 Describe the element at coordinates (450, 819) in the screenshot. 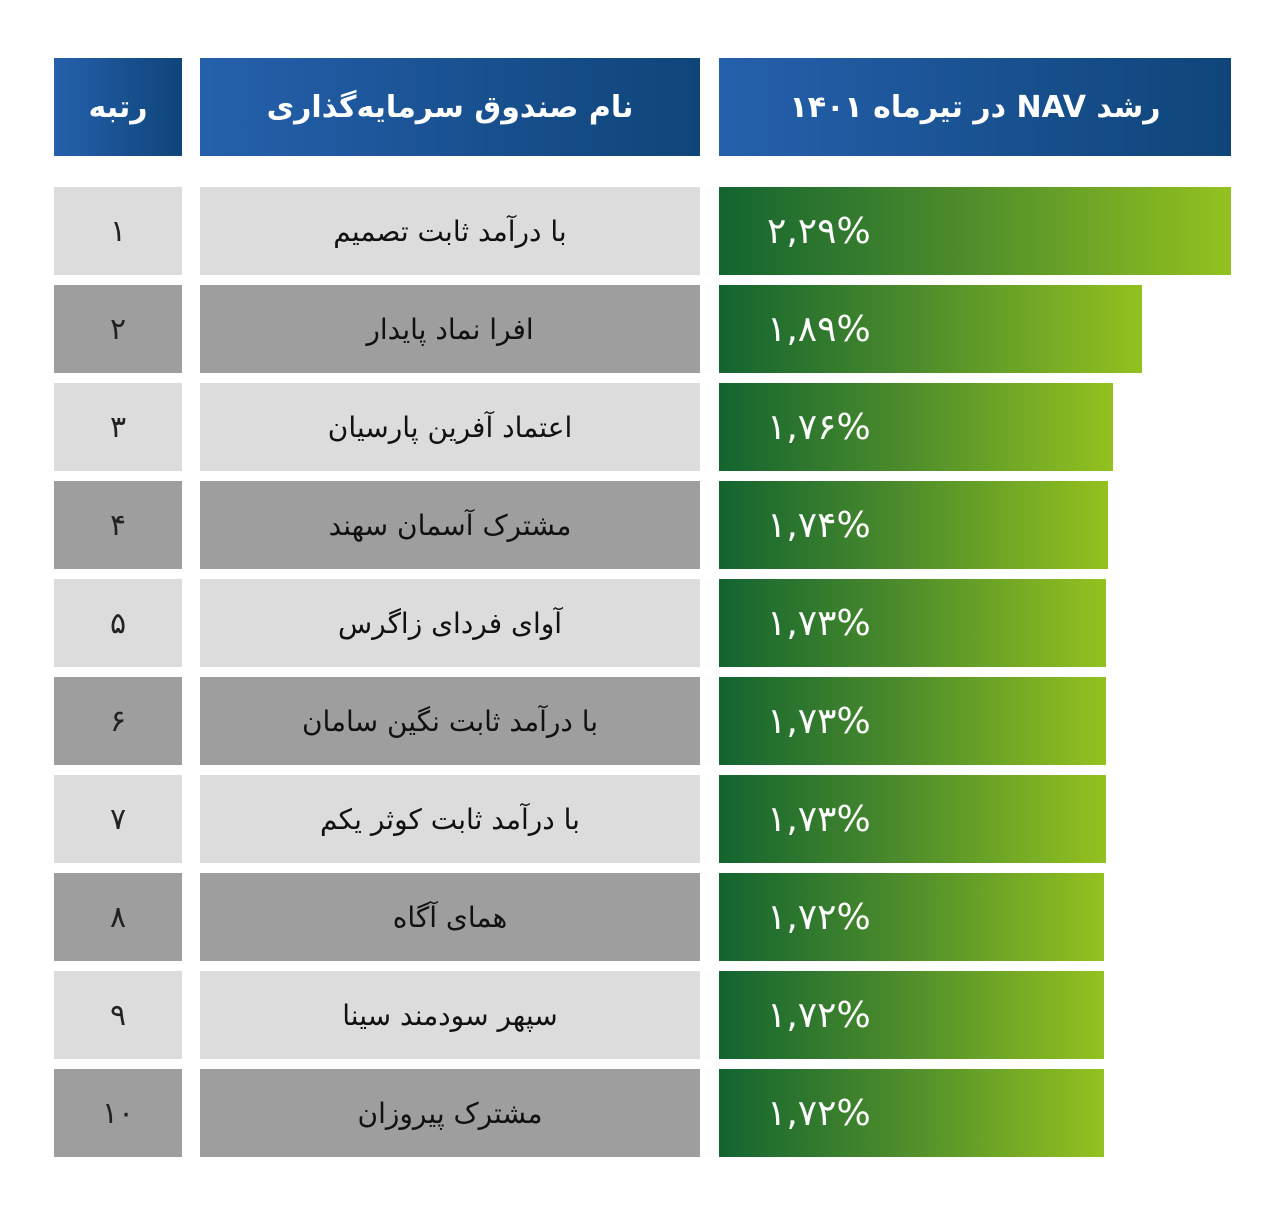

I see `fund-name-cell: با درآمد ثابت کوثر یکم` at that location.